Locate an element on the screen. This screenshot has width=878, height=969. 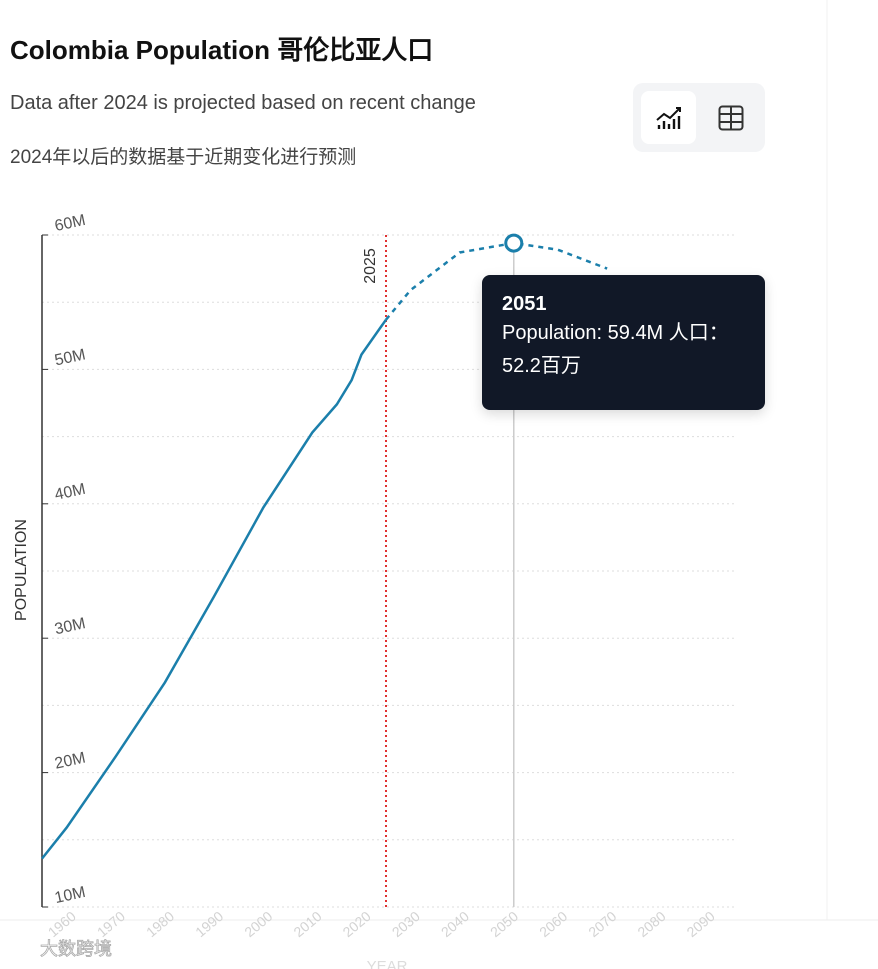
x-tick-label: 2010 is located at coordinates (307, 924).